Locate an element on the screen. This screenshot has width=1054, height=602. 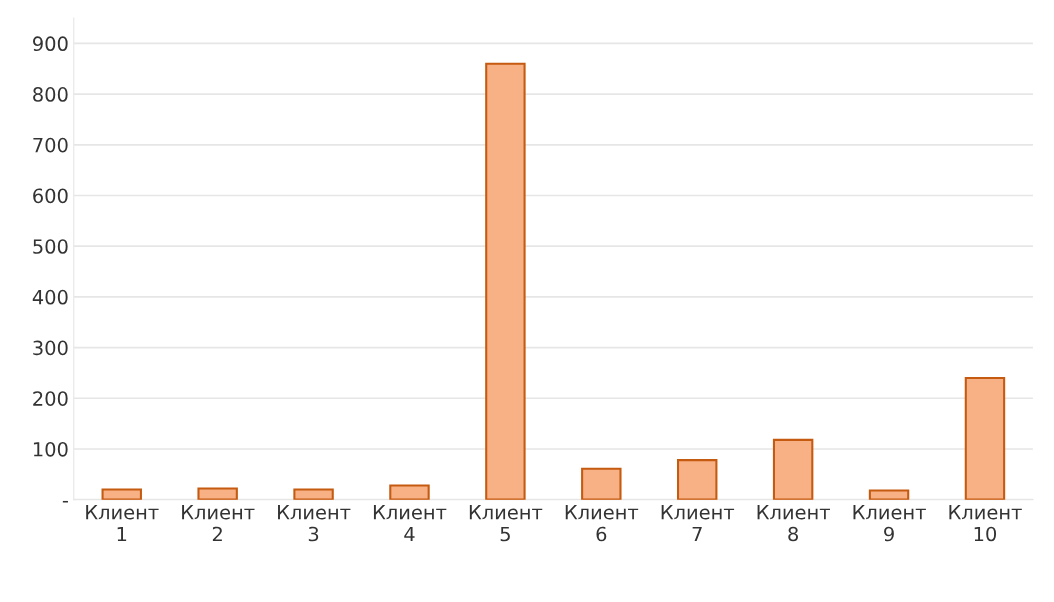
x-tick-label: Клиент 2 is located at coordinates (218, 523).